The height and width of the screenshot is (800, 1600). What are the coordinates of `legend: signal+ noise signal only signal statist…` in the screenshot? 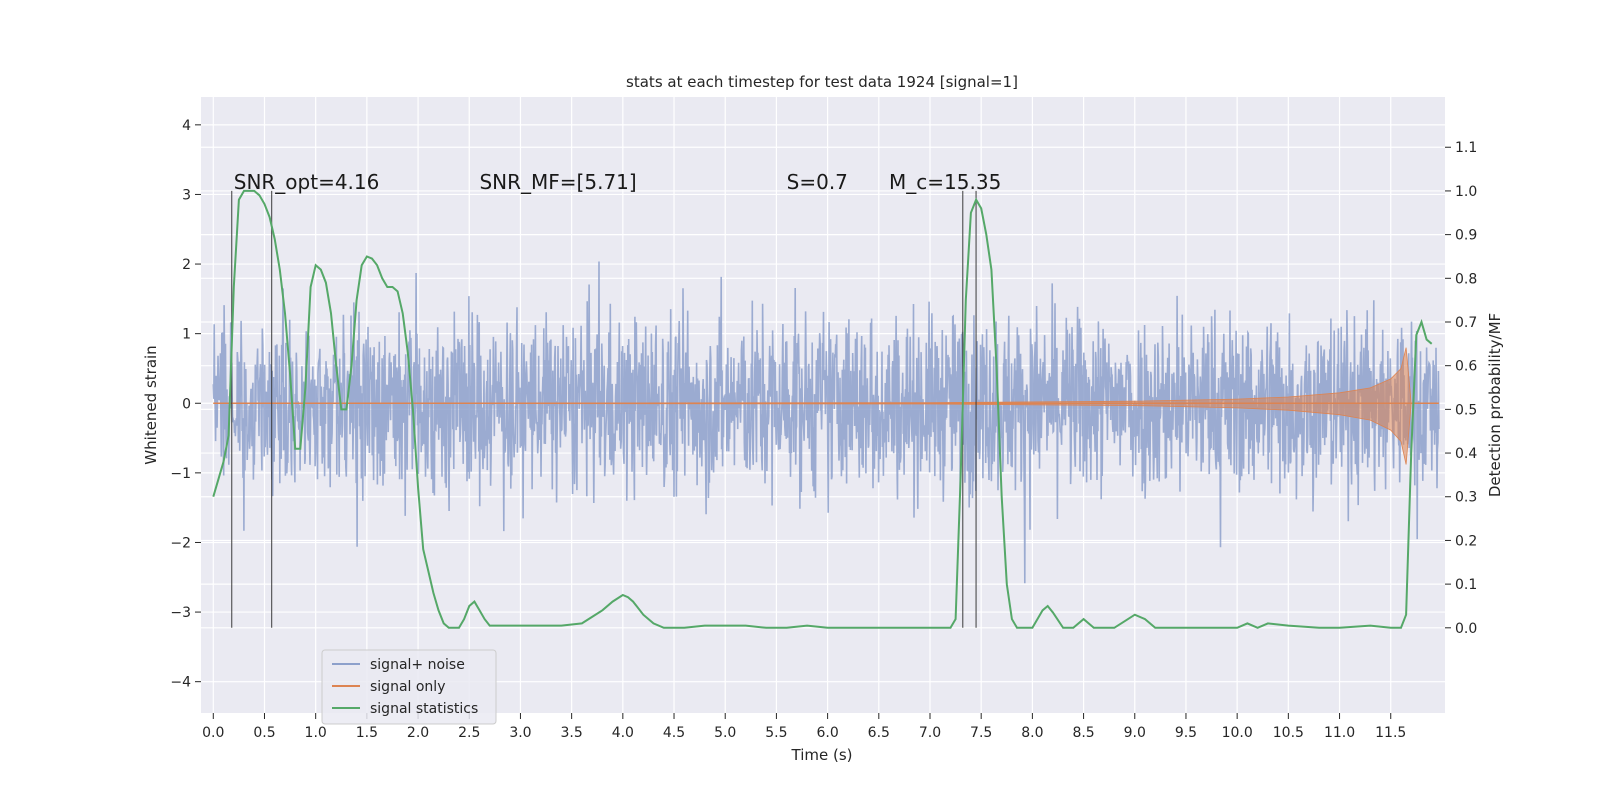 It's located at (409, 687).